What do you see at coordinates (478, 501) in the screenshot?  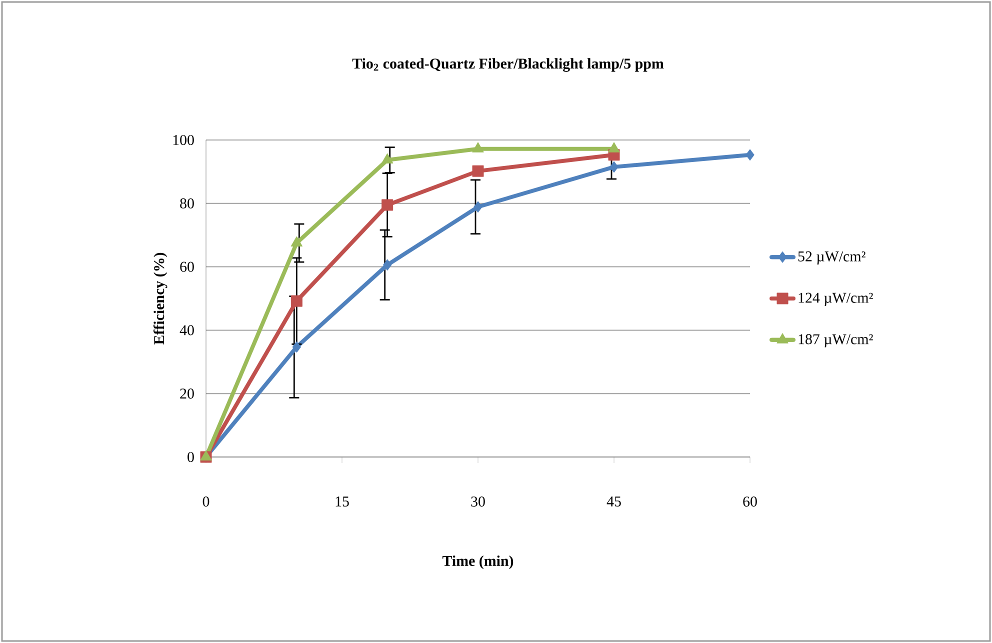 I see `x-tick-label: 30` at bounding box center [478, 501].